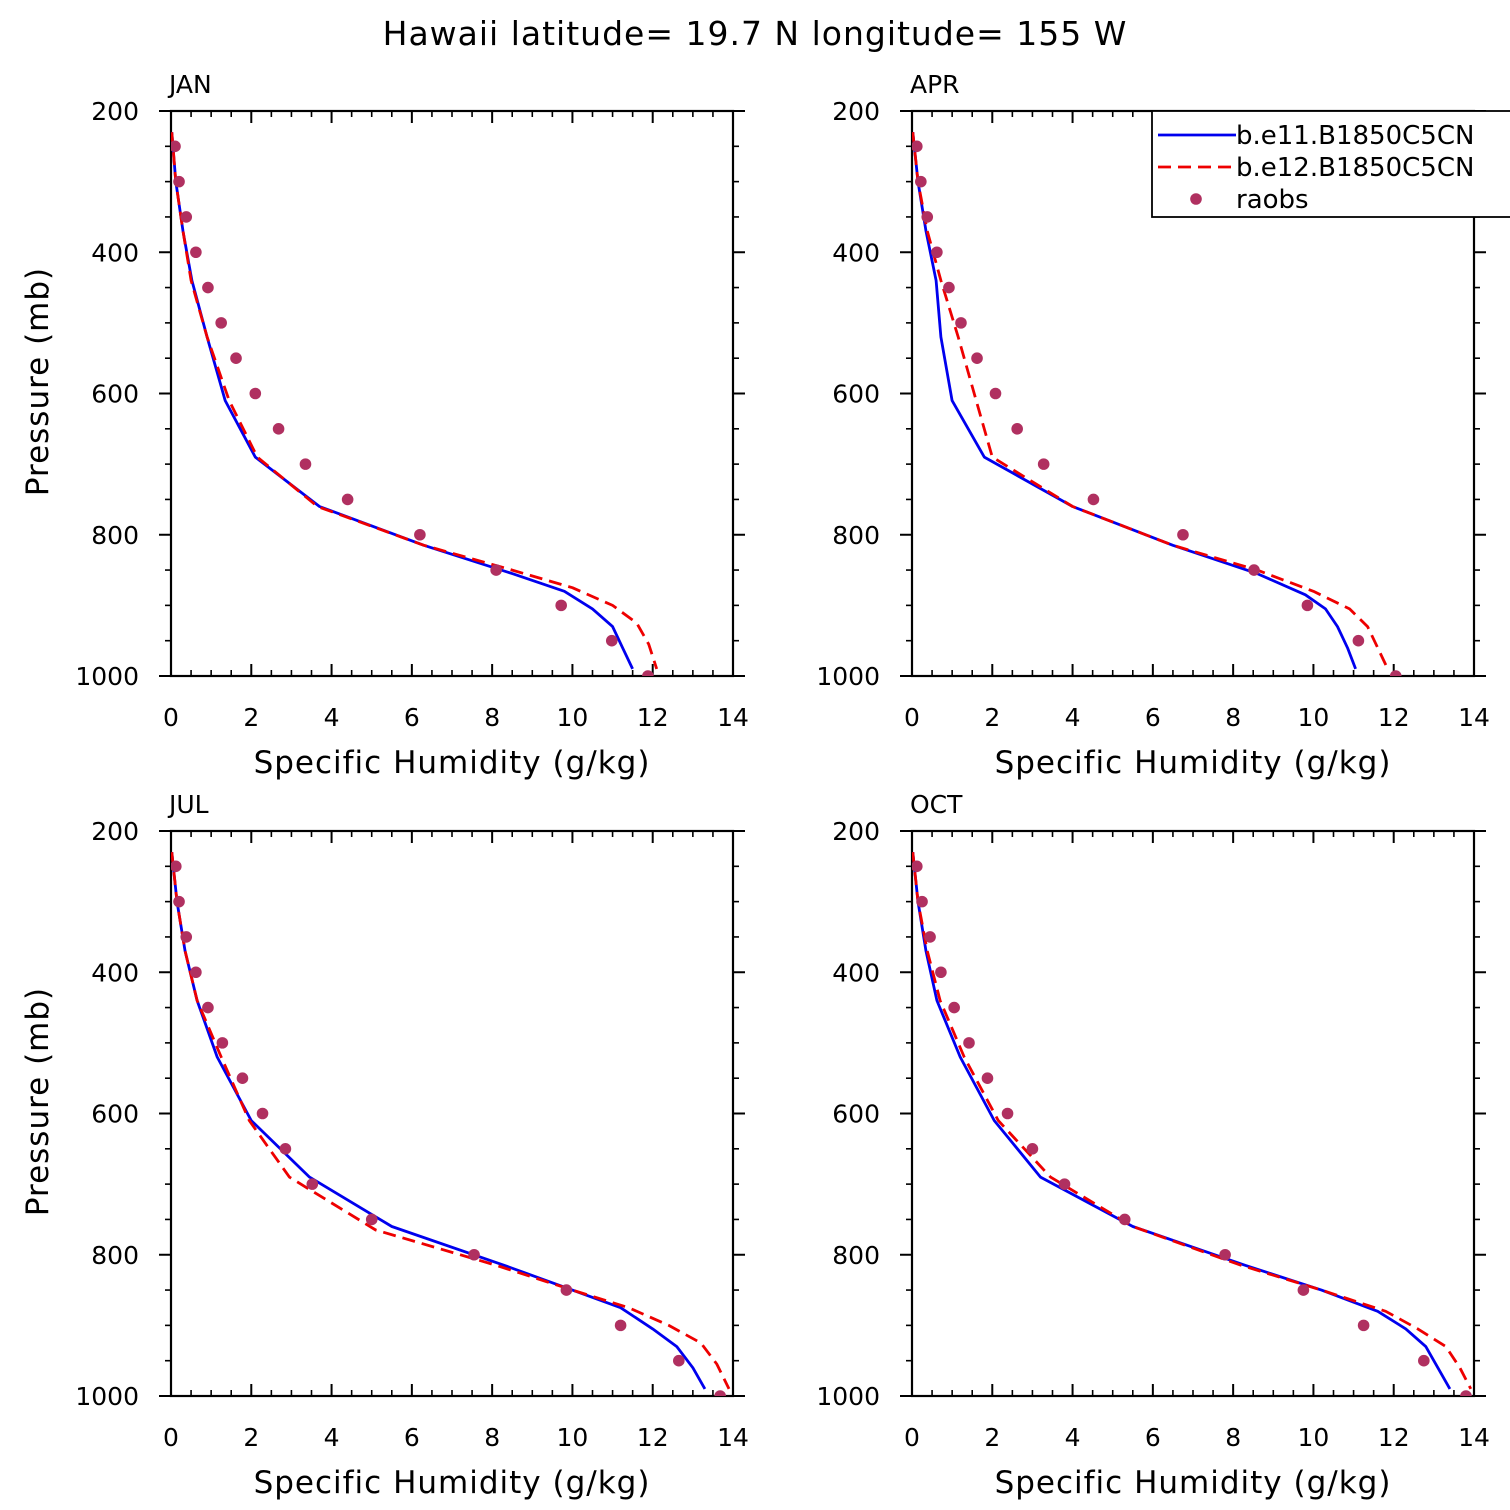 This screenshot has height=1510, width=1510. I want to click on plot-area, so click(1157, 404).